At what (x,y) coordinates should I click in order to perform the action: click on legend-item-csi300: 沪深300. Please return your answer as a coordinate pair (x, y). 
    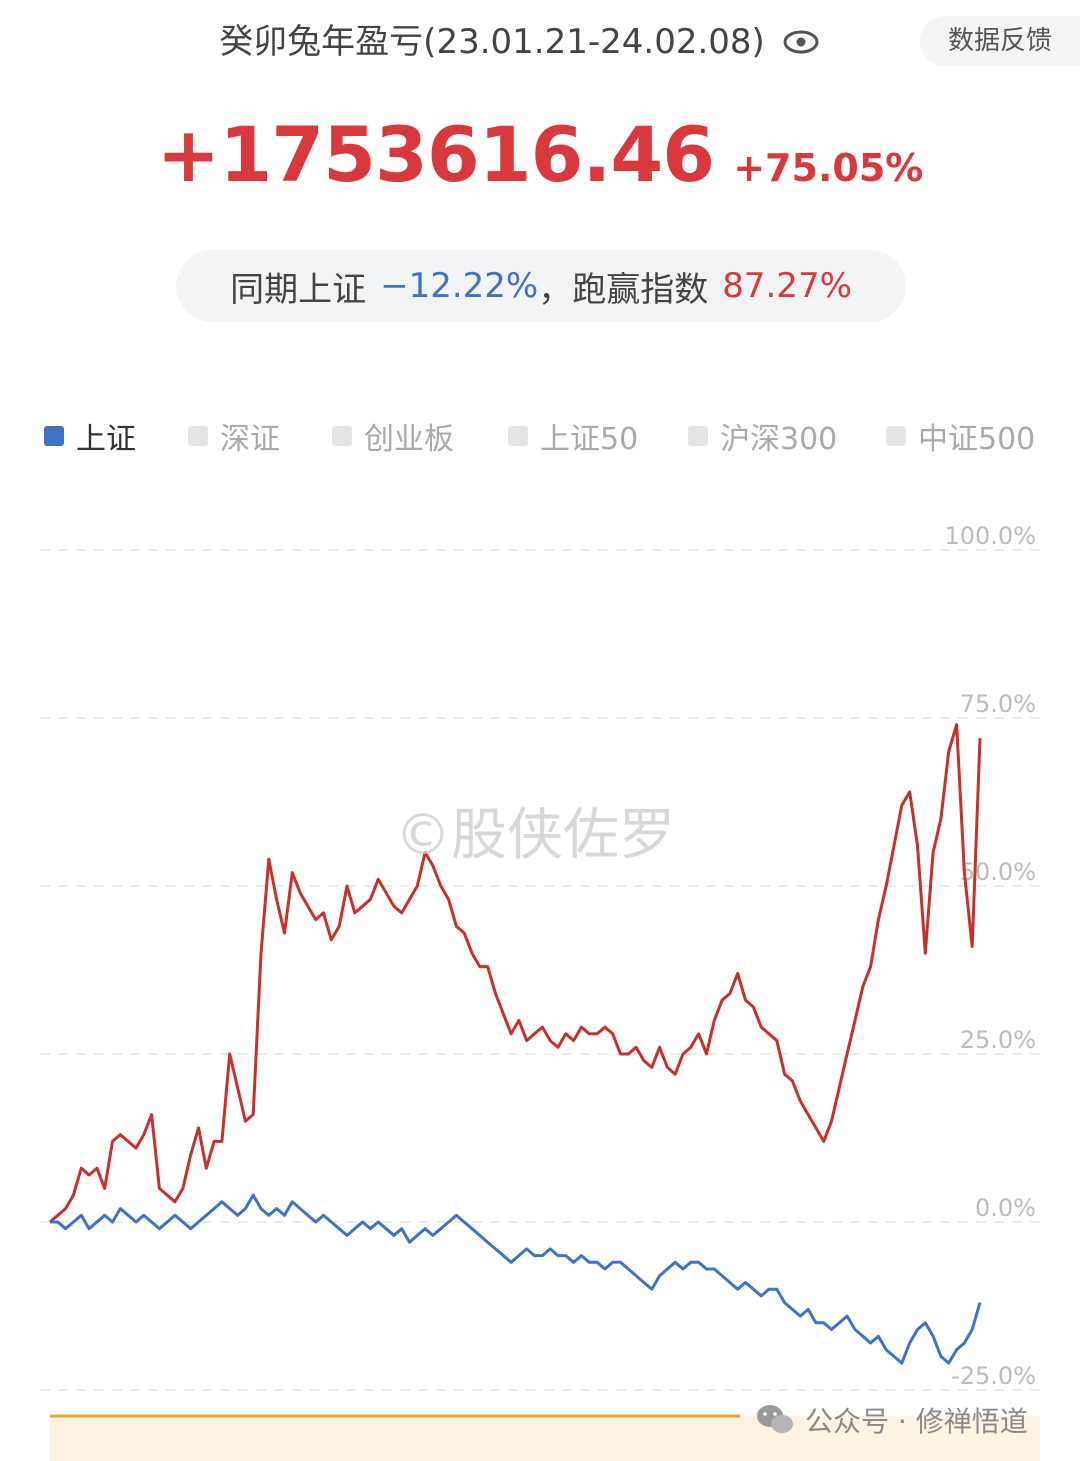
    Looking at the image, I should click on (762, 436).